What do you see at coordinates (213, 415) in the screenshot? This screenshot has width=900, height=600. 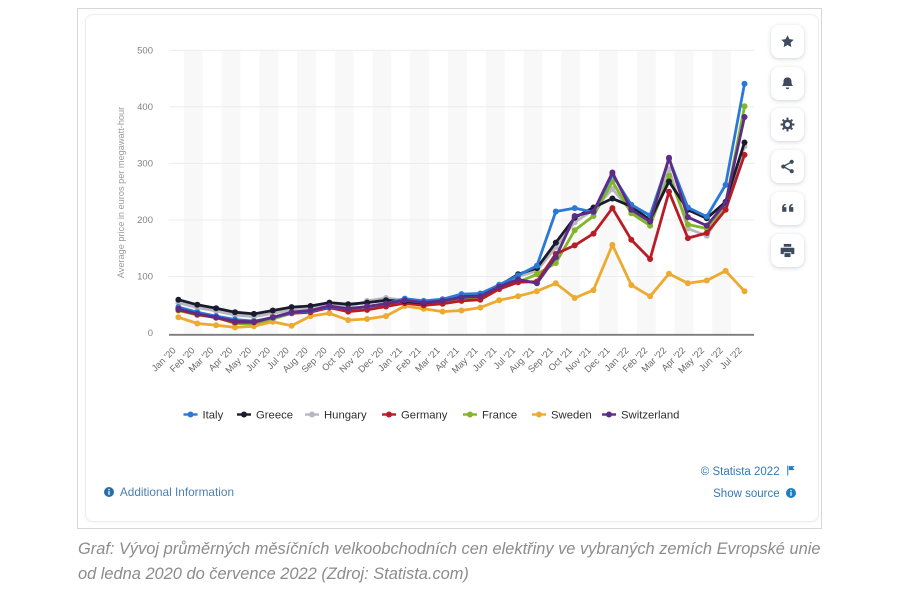 I see `svg-text: Italy` at bounding box center [213, 415].